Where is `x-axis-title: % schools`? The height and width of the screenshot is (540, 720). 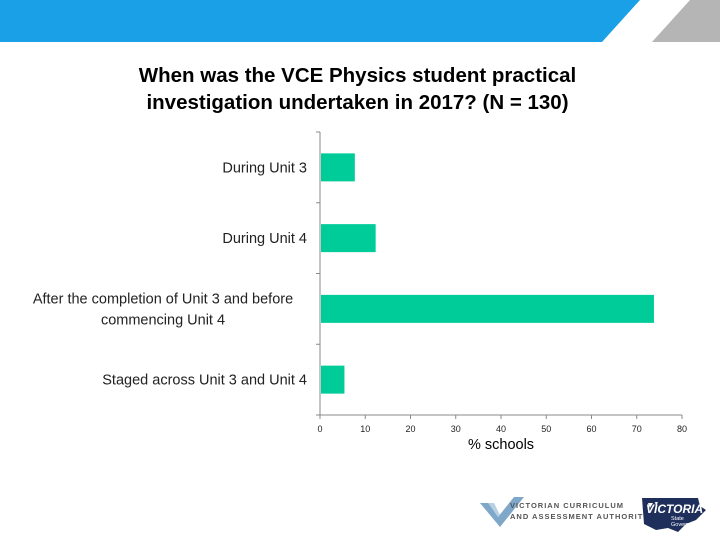 x-axis-title: % schools is located at coordinates (501, 445).